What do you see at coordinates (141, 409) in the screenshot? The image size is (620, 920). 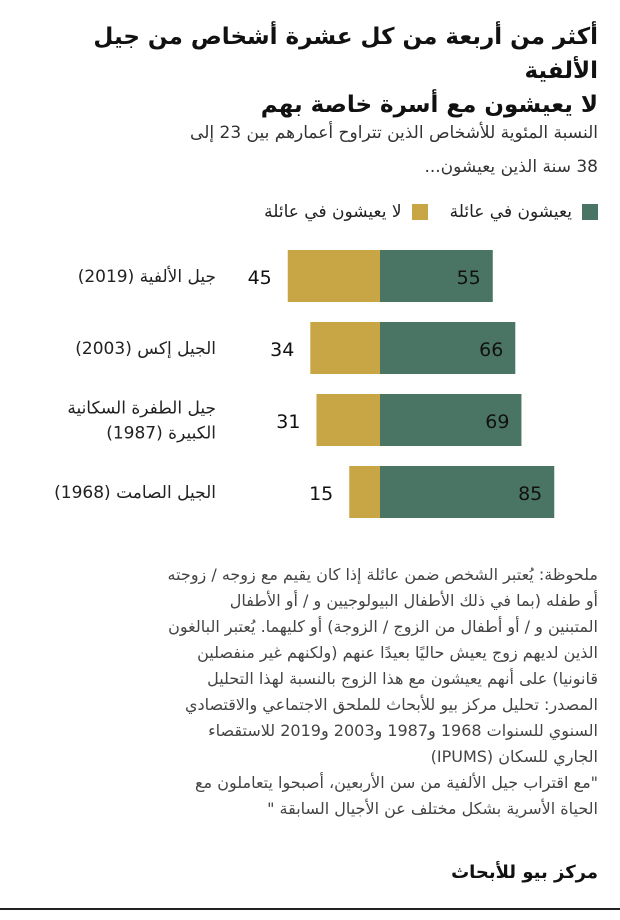 I see `category-label: جيل الطفرة السكانية` at bounding box center [141, 409].